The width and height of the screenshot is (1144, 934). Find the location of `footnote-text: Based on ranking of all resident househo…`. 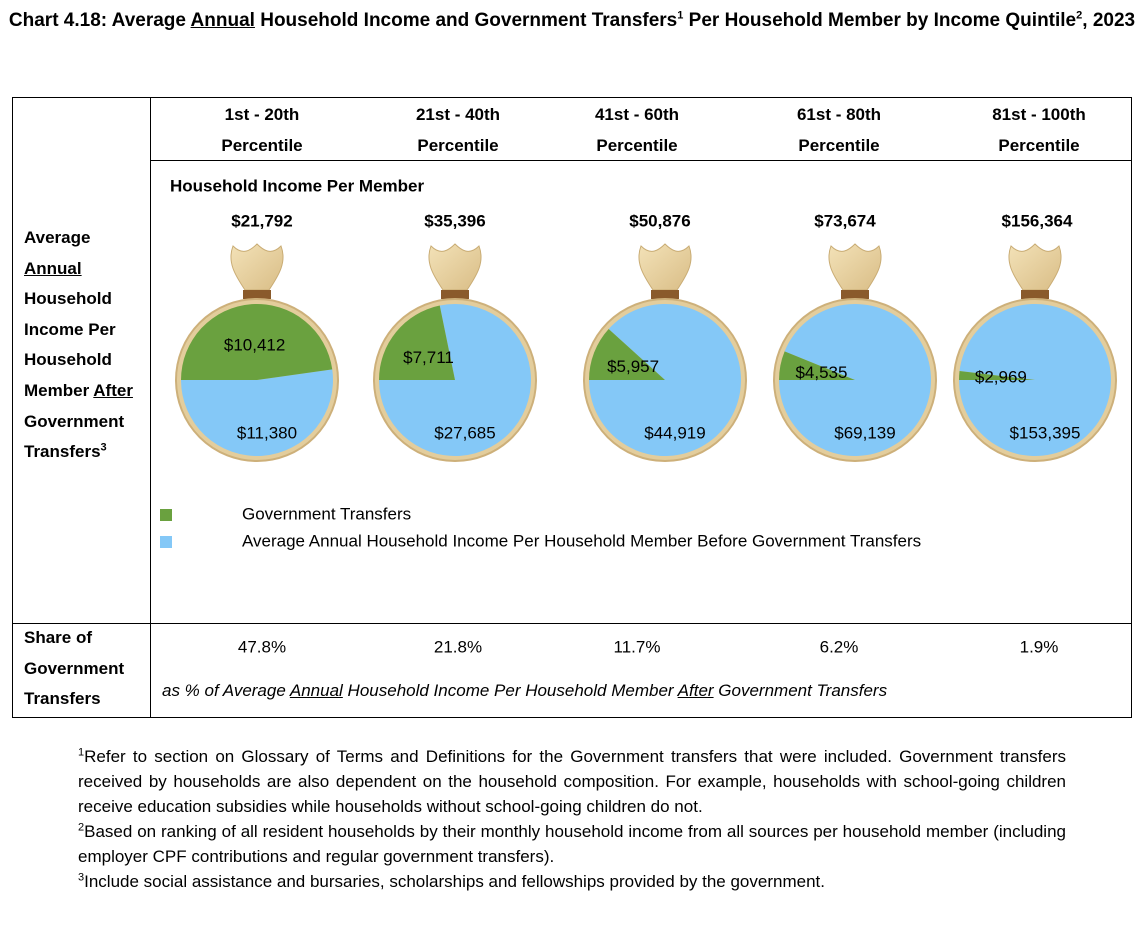

footnote-text: Based on ranking of all resident househo… is located at coordinates (572, 844).